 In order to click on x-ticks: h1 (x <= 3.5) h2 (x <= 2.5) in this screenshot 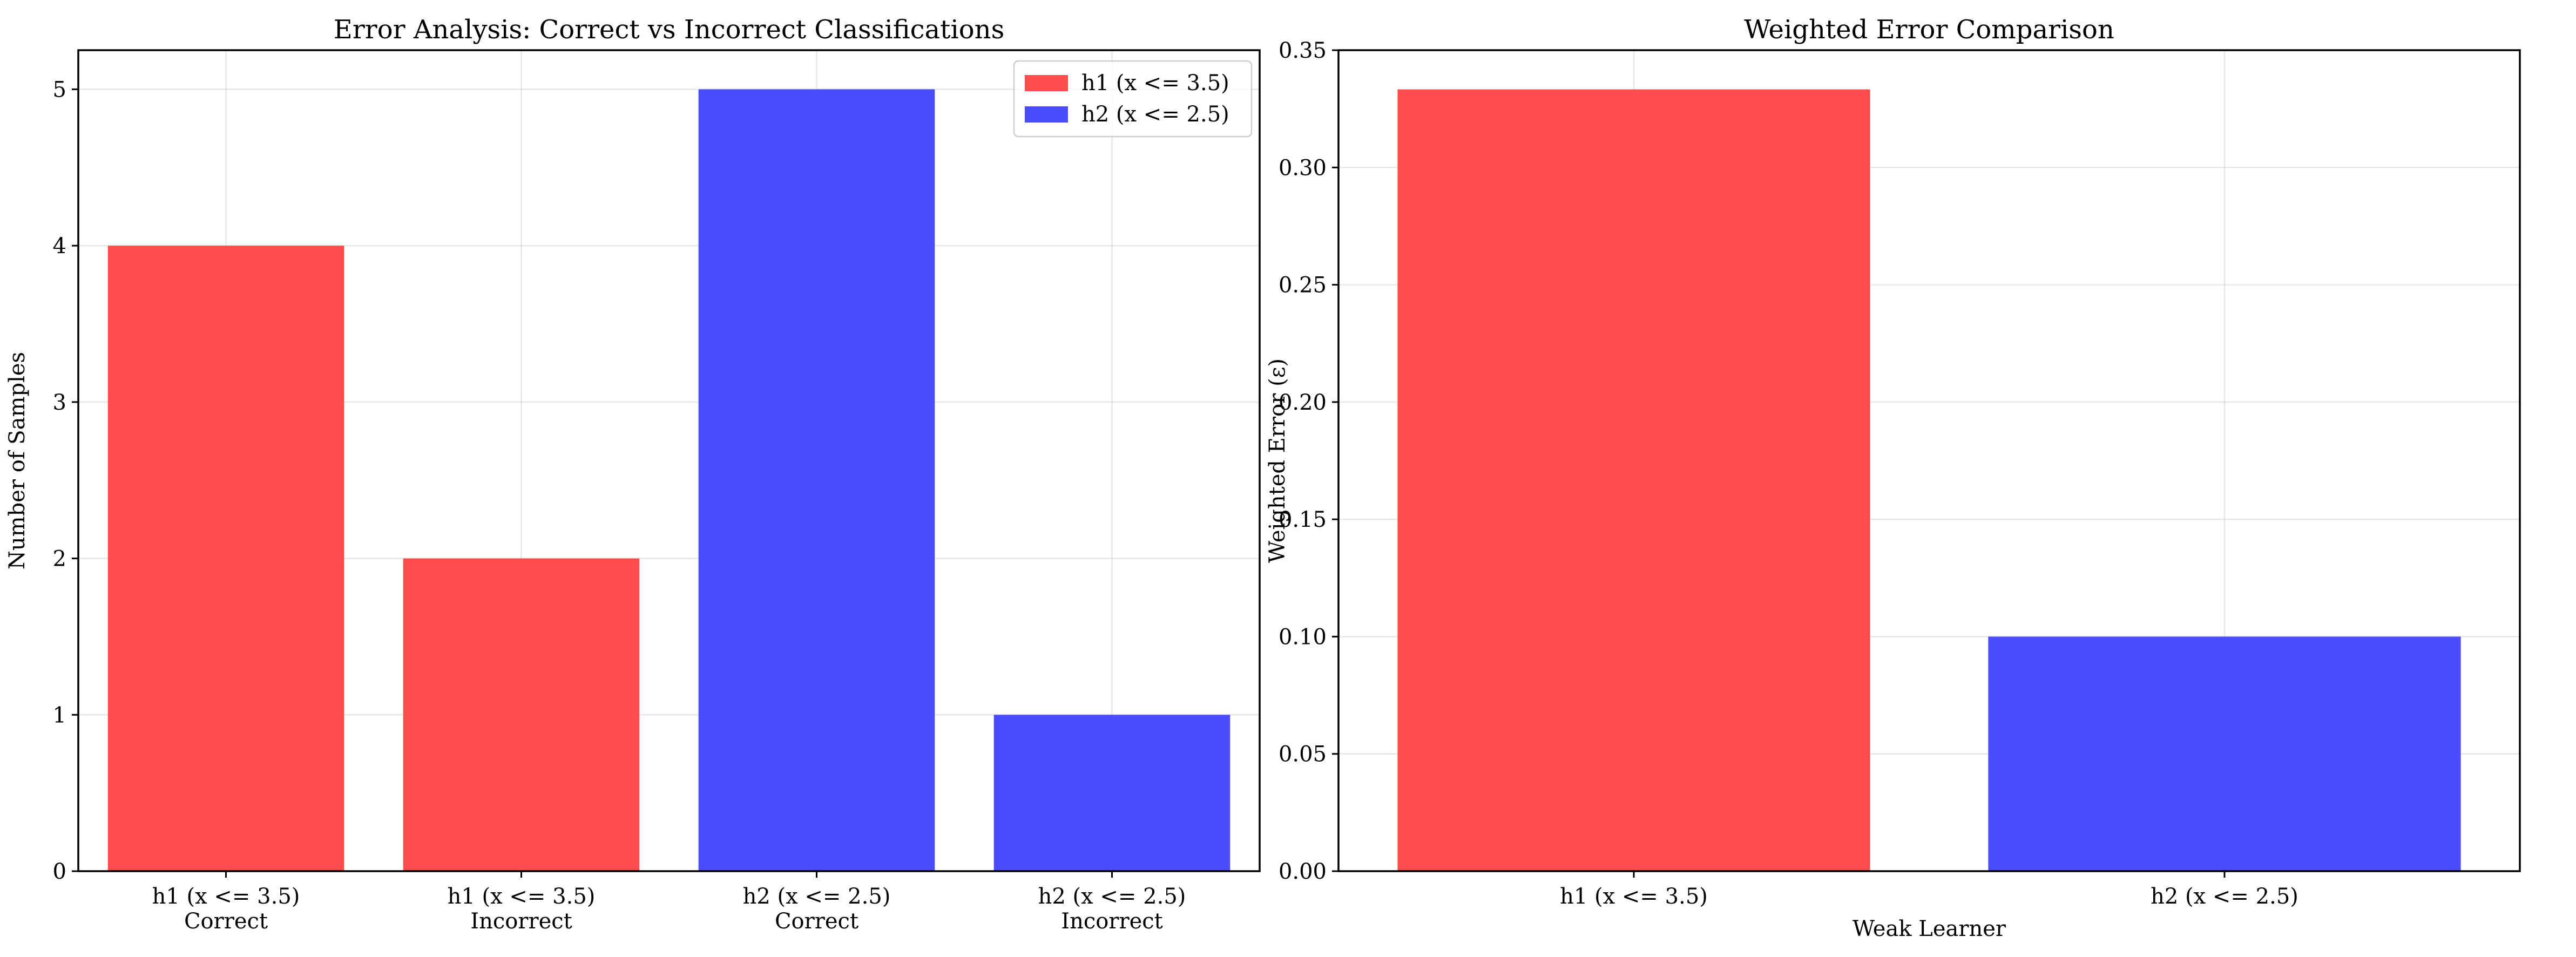, I will do `click(1929, 890)`.